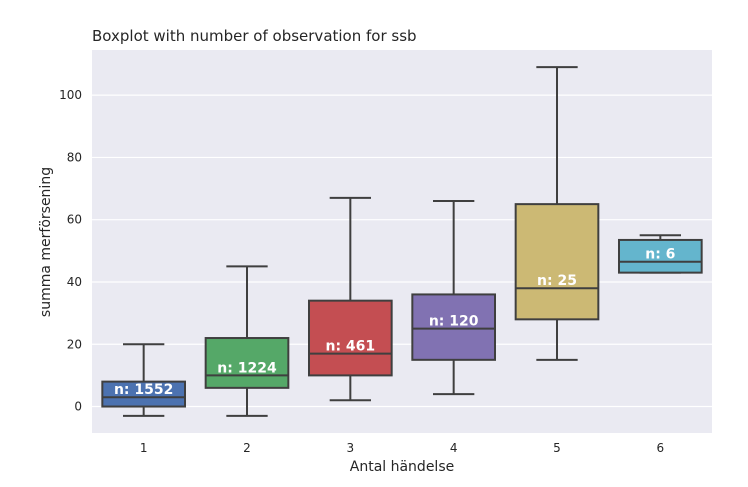 This screenshot has width=748, height=487. What do you see at coordinates (402, 448) in the screenshot?
I see `x-tick-labels: 1 2 3 4 5 6` at bounding box center [402, 448].